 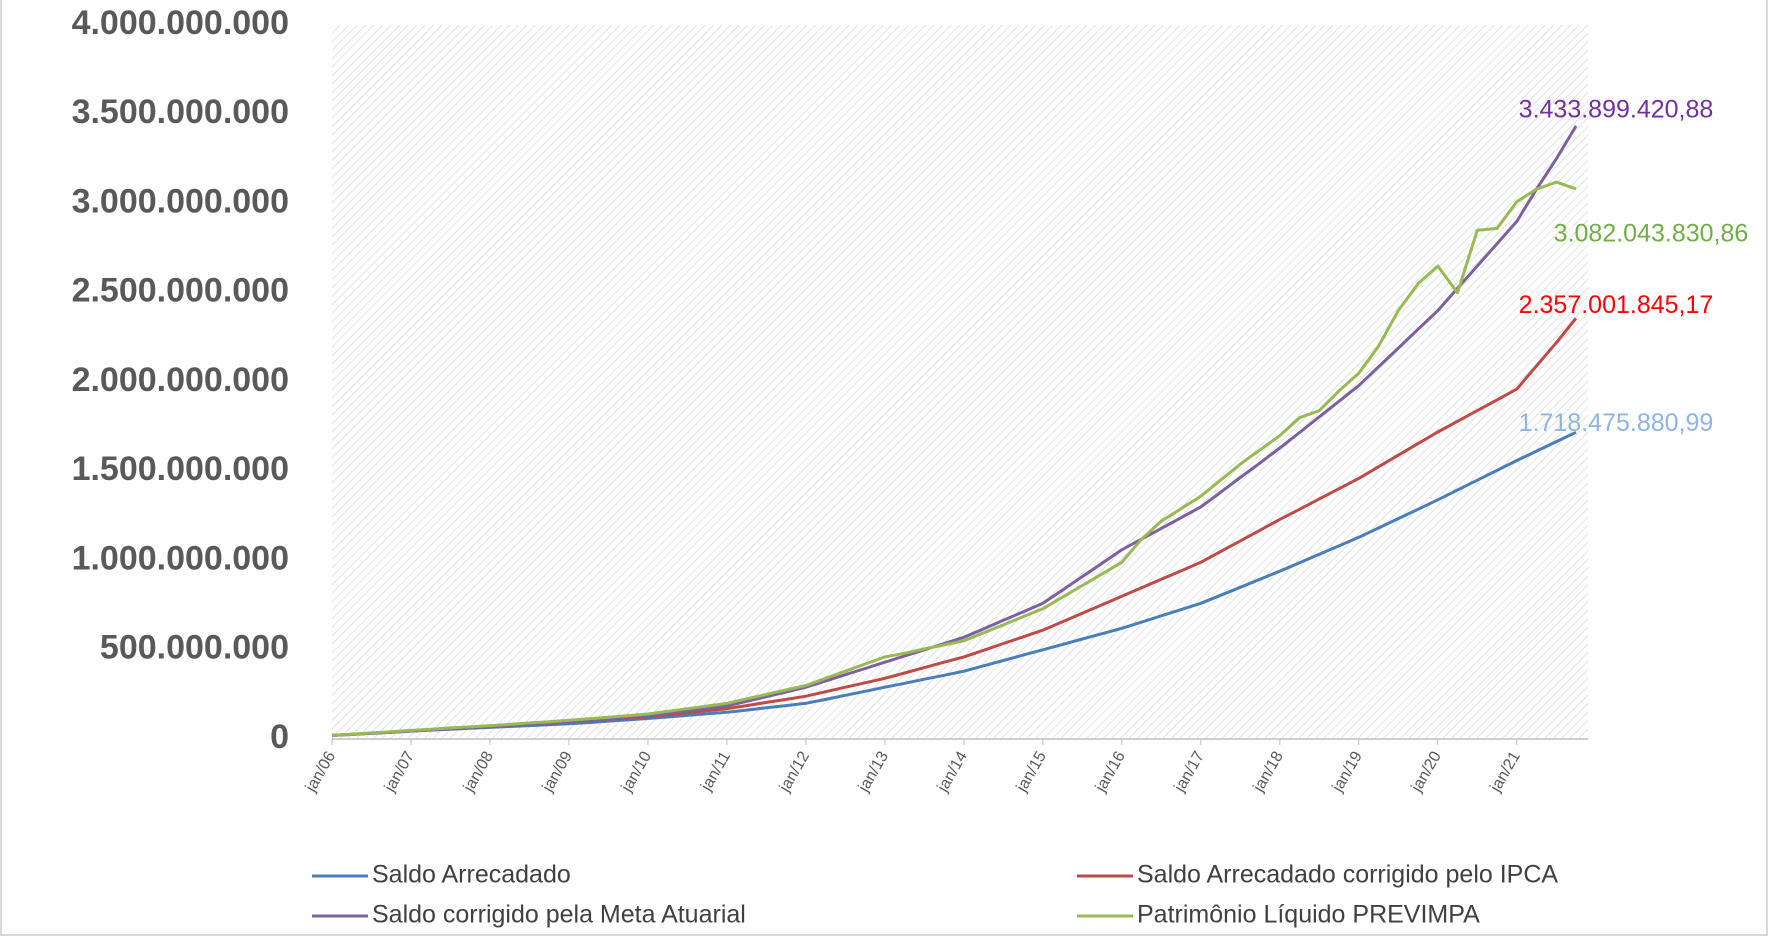 I want to click on x-tick-label: jan/17, so click(x=1189, y=772).